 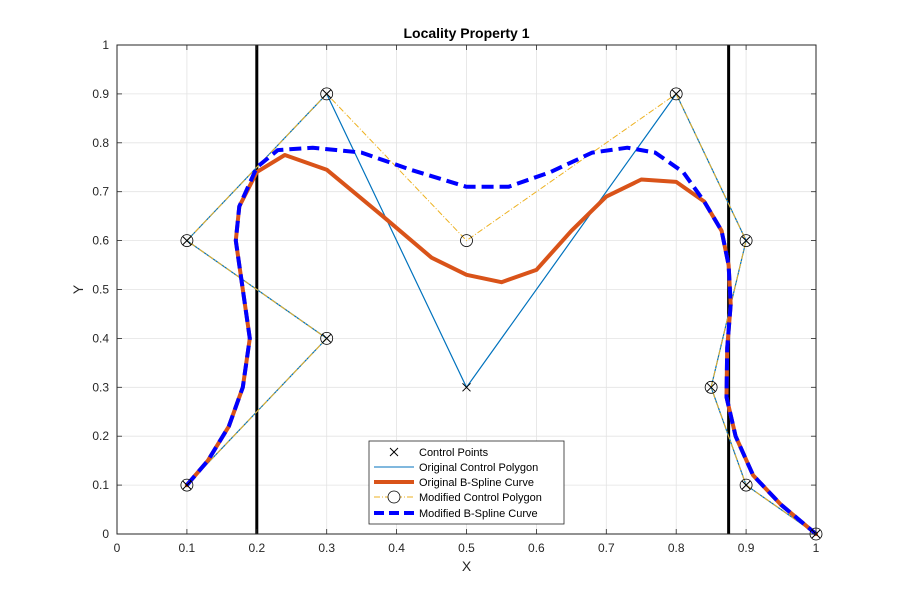 I want to click on x-tick-label: 0.2, so click(x=256, y=548).